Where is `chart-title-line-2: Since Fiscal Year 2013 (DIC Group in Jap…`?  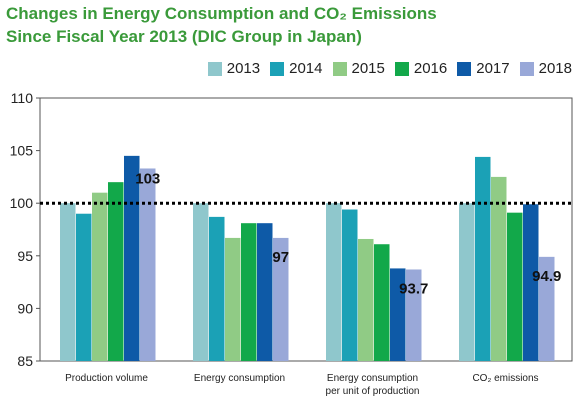 chart-title-line-2: Since Fiscal Year 2013 (DIC Group in Jap… is located at coordinates (184, 36).